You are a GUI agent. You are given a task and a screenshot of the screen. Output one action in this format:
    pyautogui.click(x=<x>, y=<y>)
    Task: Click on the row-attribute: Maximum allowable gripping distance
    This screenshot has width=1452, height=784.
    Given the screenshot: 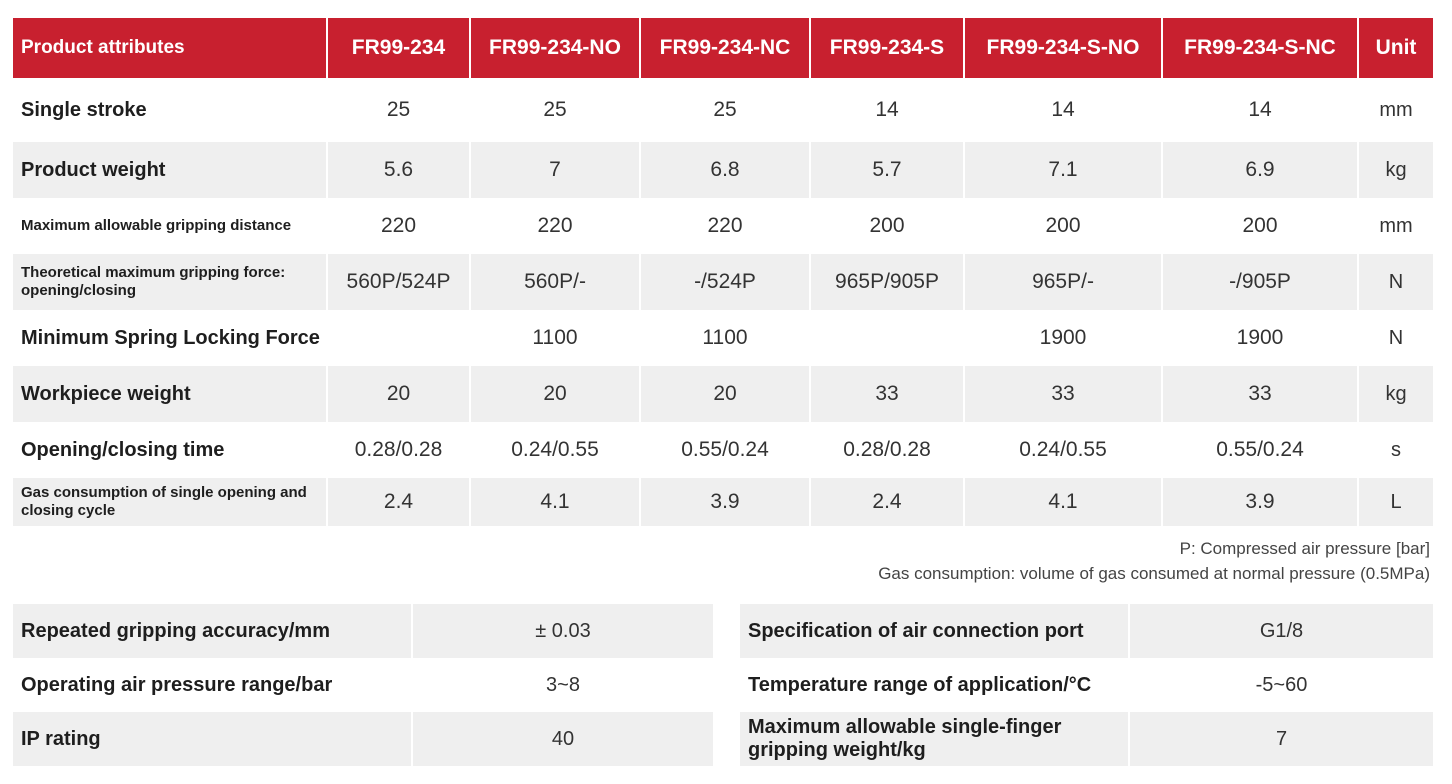 What is the action you would take?
    pyautogui.click(x=170, y=226)
    